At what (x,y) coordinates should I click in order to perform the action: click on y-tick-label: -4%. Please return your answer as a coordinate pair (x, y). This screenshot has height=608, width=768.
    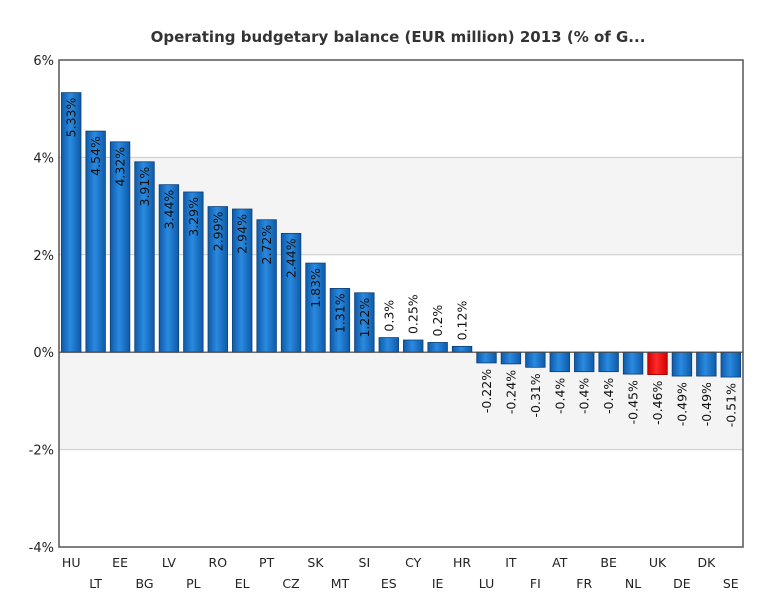
    Looking at the image, I should click on (41, 548).